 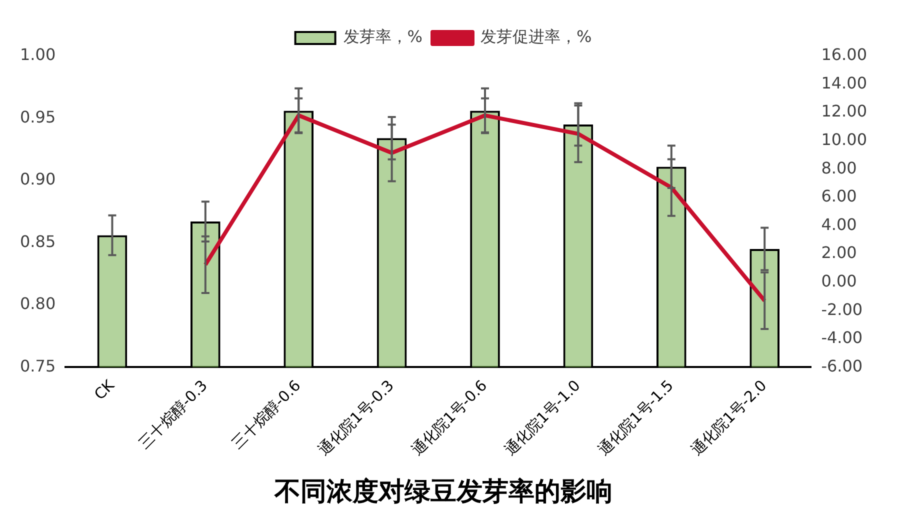 What do you see at coordinates (449, 418) in the screenshot?
I see `x-tick-label: 通化院1号-0.6` at bounding box center [449, 418].